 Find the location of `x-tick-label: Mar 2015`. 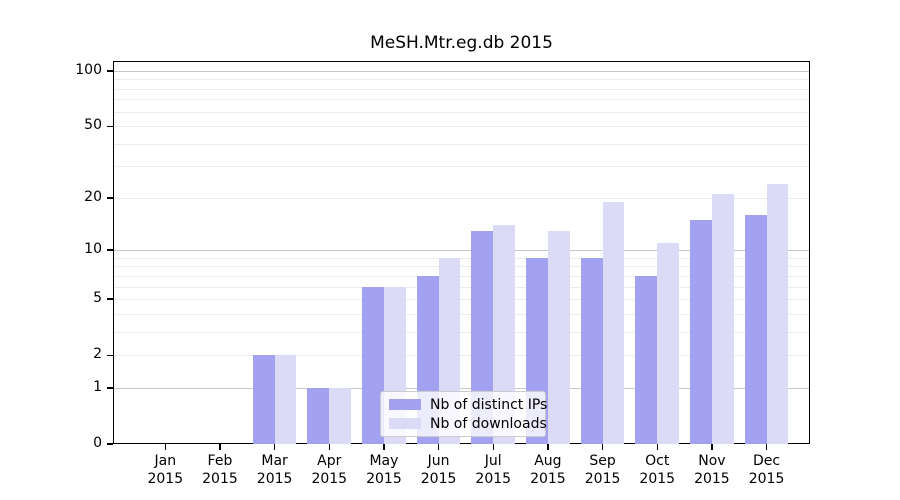

x-tick-label: Mar 2015 is located at coordinates (275, 470).